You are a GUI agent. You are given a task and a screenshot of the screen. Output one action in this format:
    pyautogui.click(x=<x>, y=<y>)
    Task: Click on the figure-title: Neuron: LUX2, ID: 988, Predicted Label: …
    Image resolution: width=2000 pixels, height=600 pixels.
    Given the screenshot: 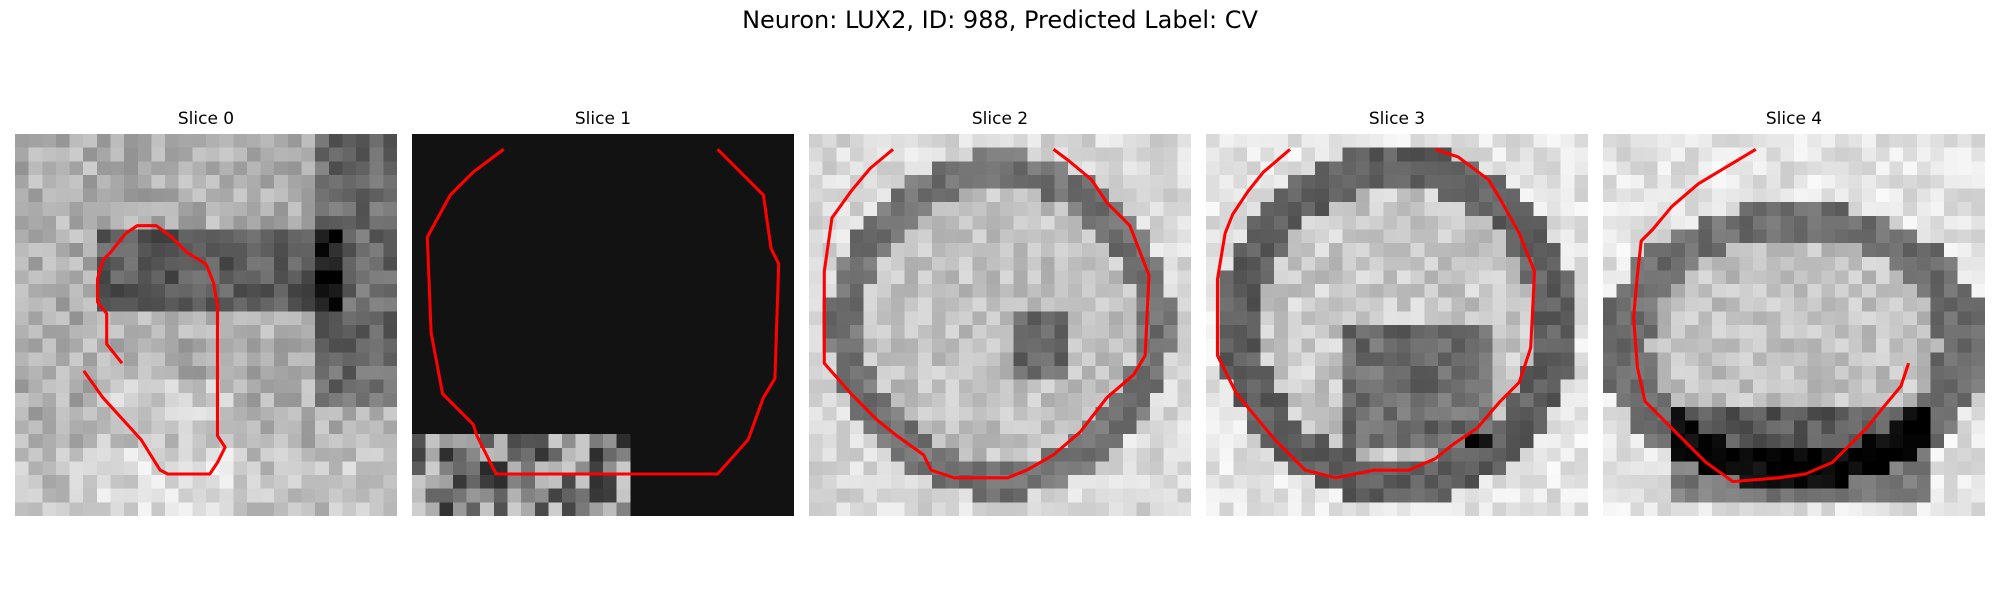 What is the action you would take?
    pyautogui.click(x=1000, y=20)
    